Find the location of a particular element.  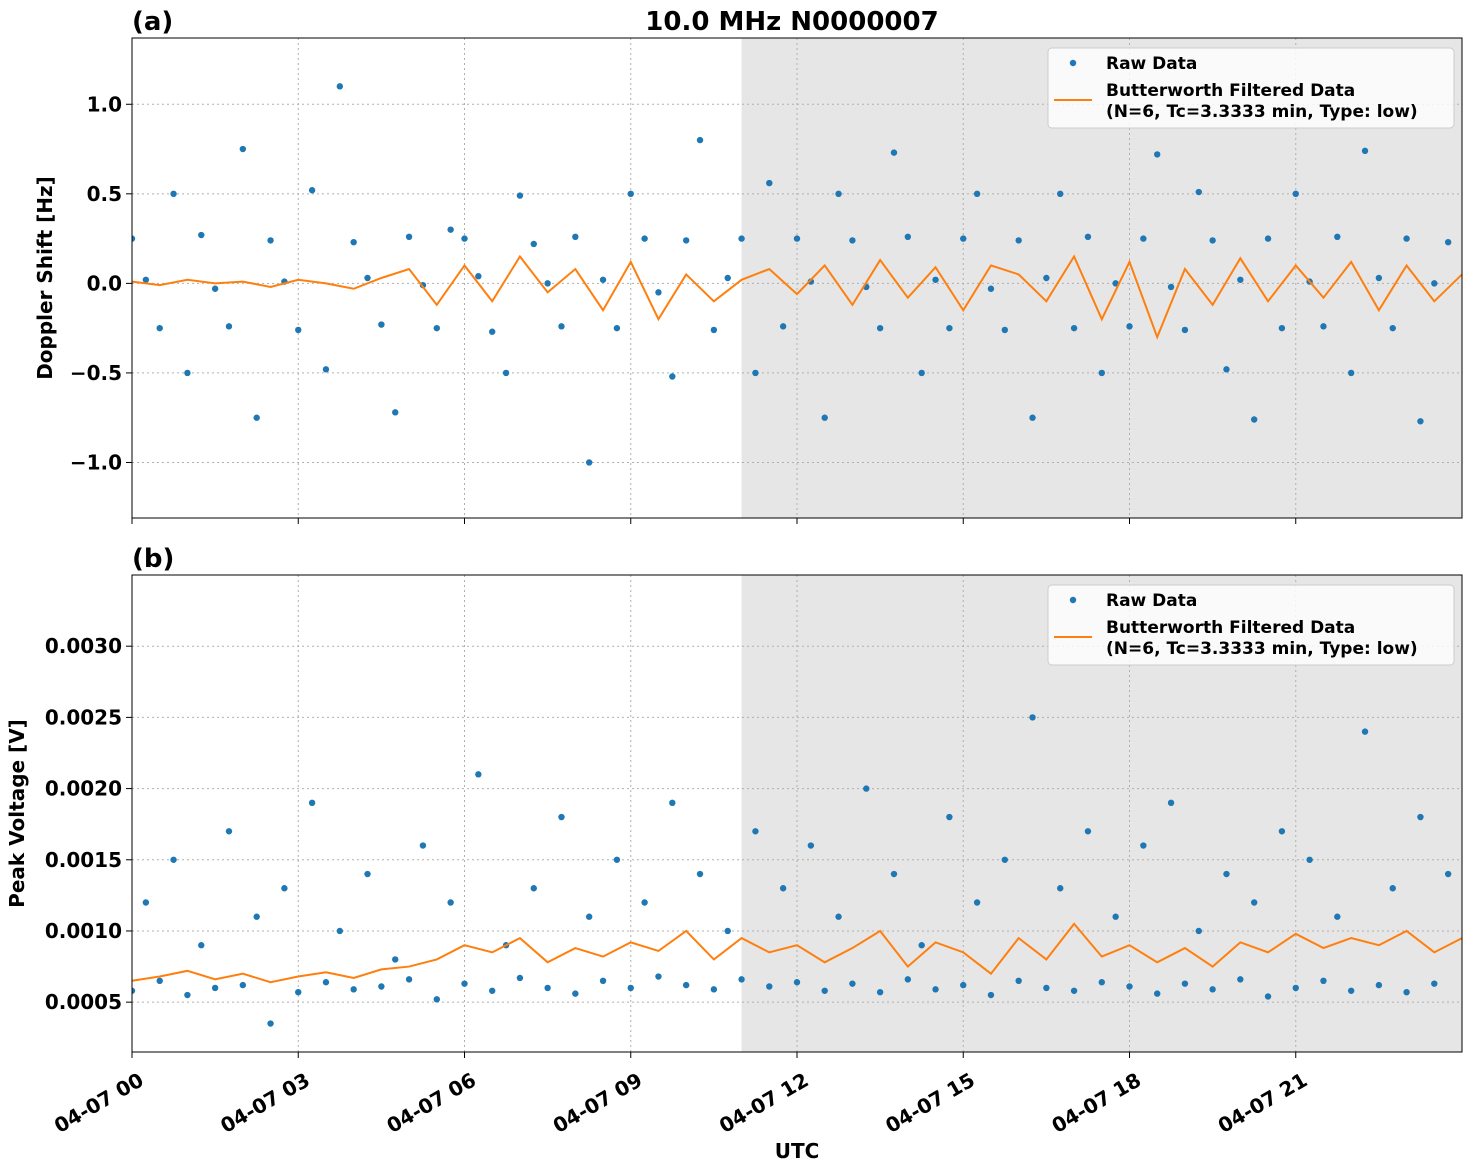

y-tick-label: −0.5 is located at coordinates (96, 373).